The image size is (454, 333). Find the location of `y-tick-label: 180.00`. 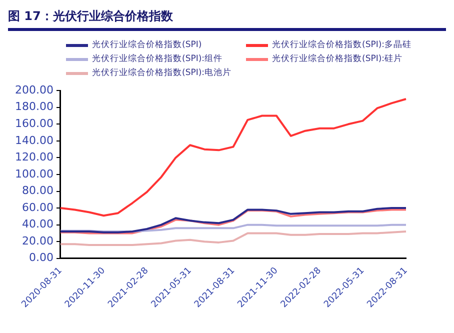

y-tick-label: 180.00 is located at coordinates (34, 107).